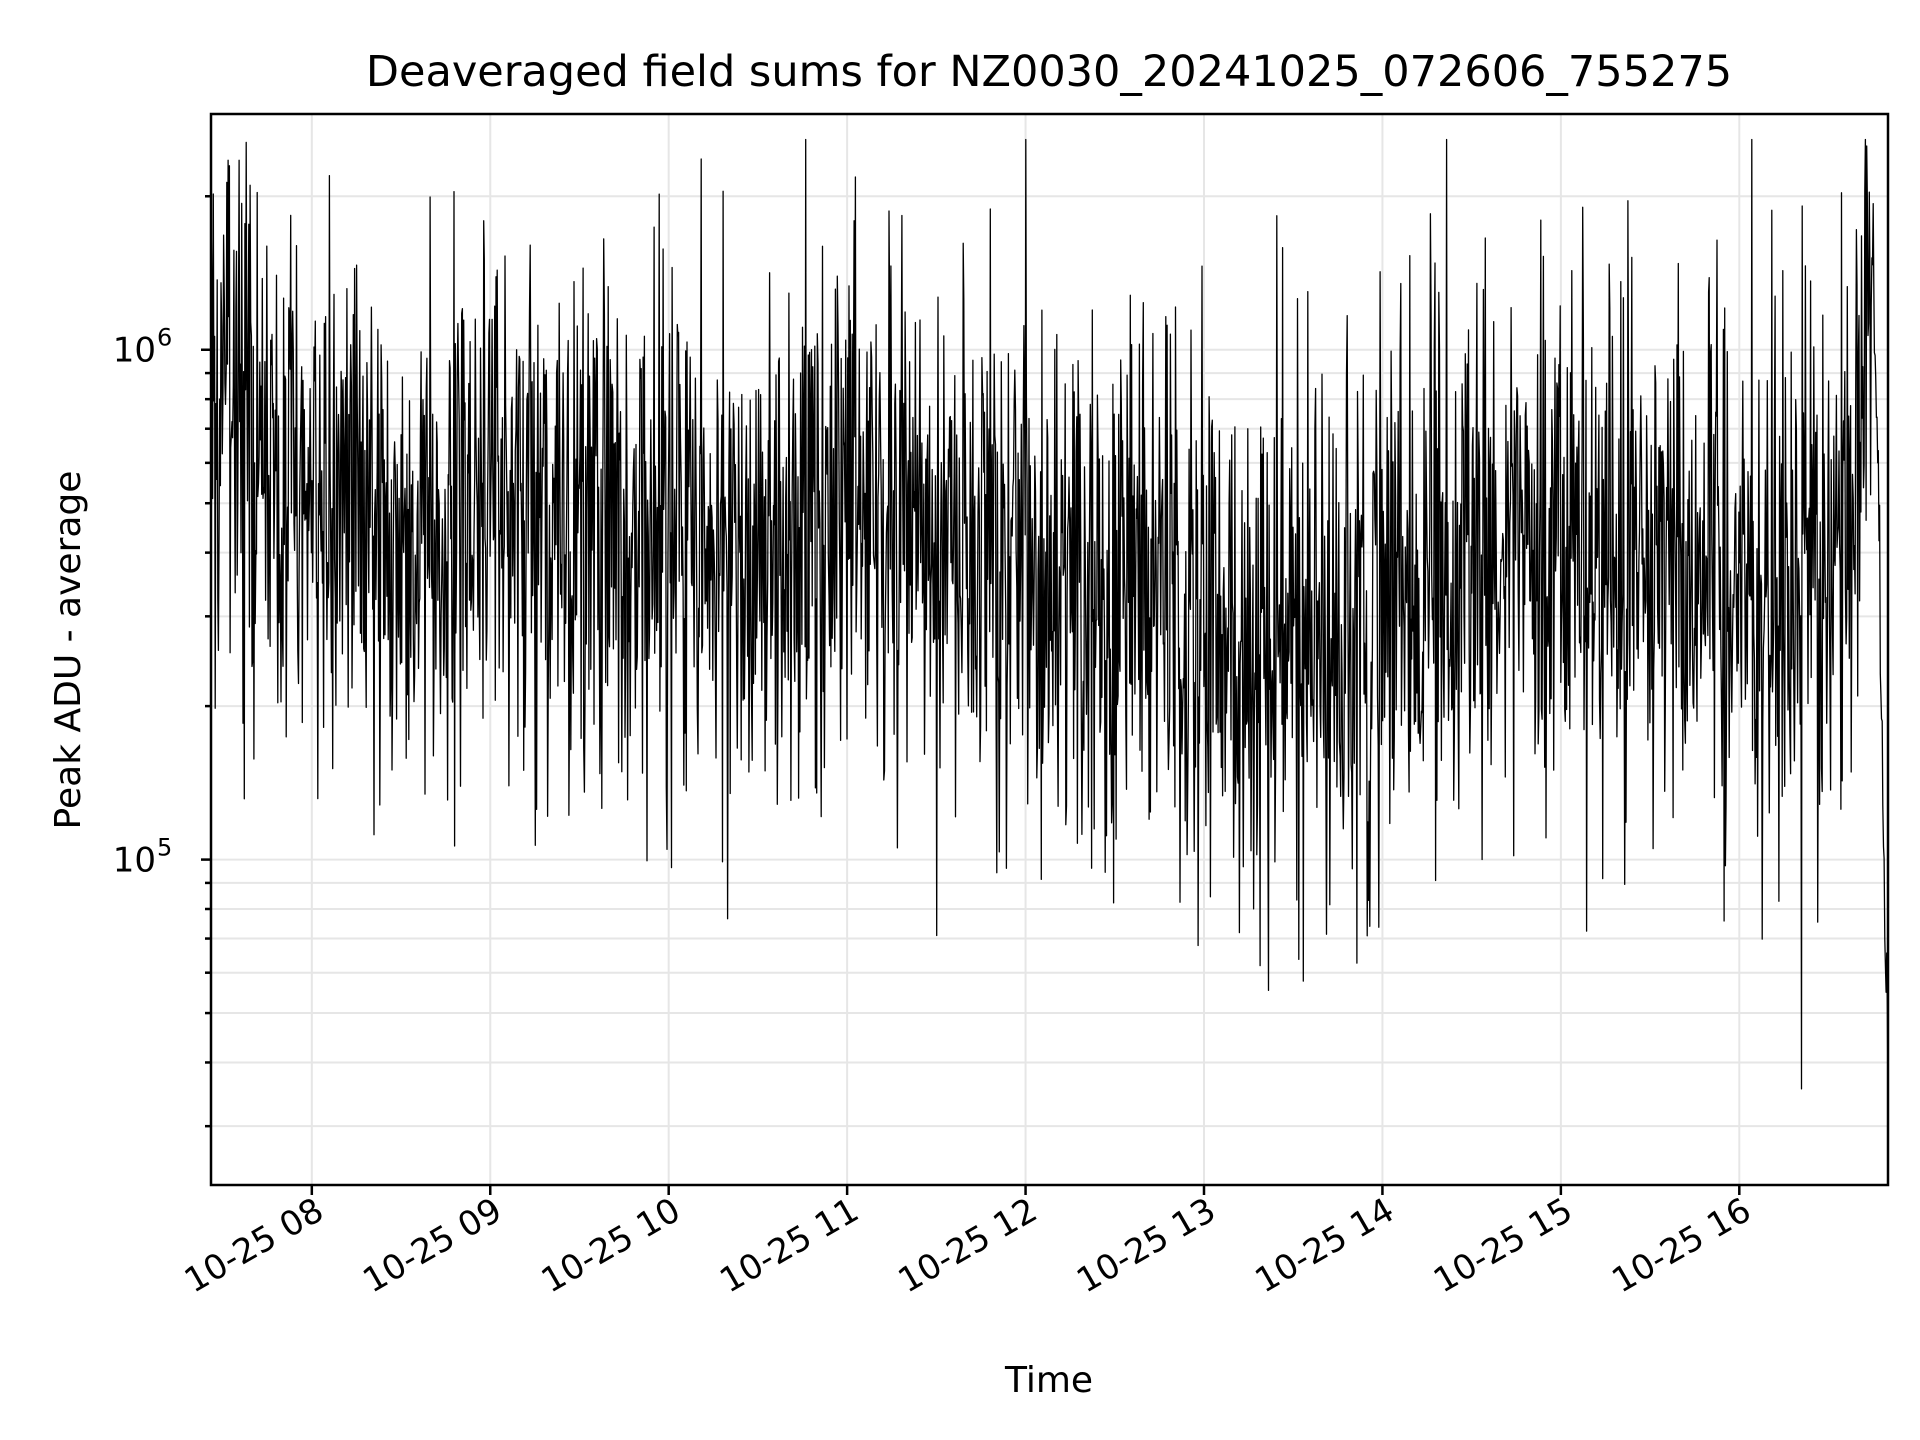  What do you see at coordinates (1146, 1245) in the screenshot?
I see `x-tick-label: 10-25 13` at bounding box center [1146, 1245].